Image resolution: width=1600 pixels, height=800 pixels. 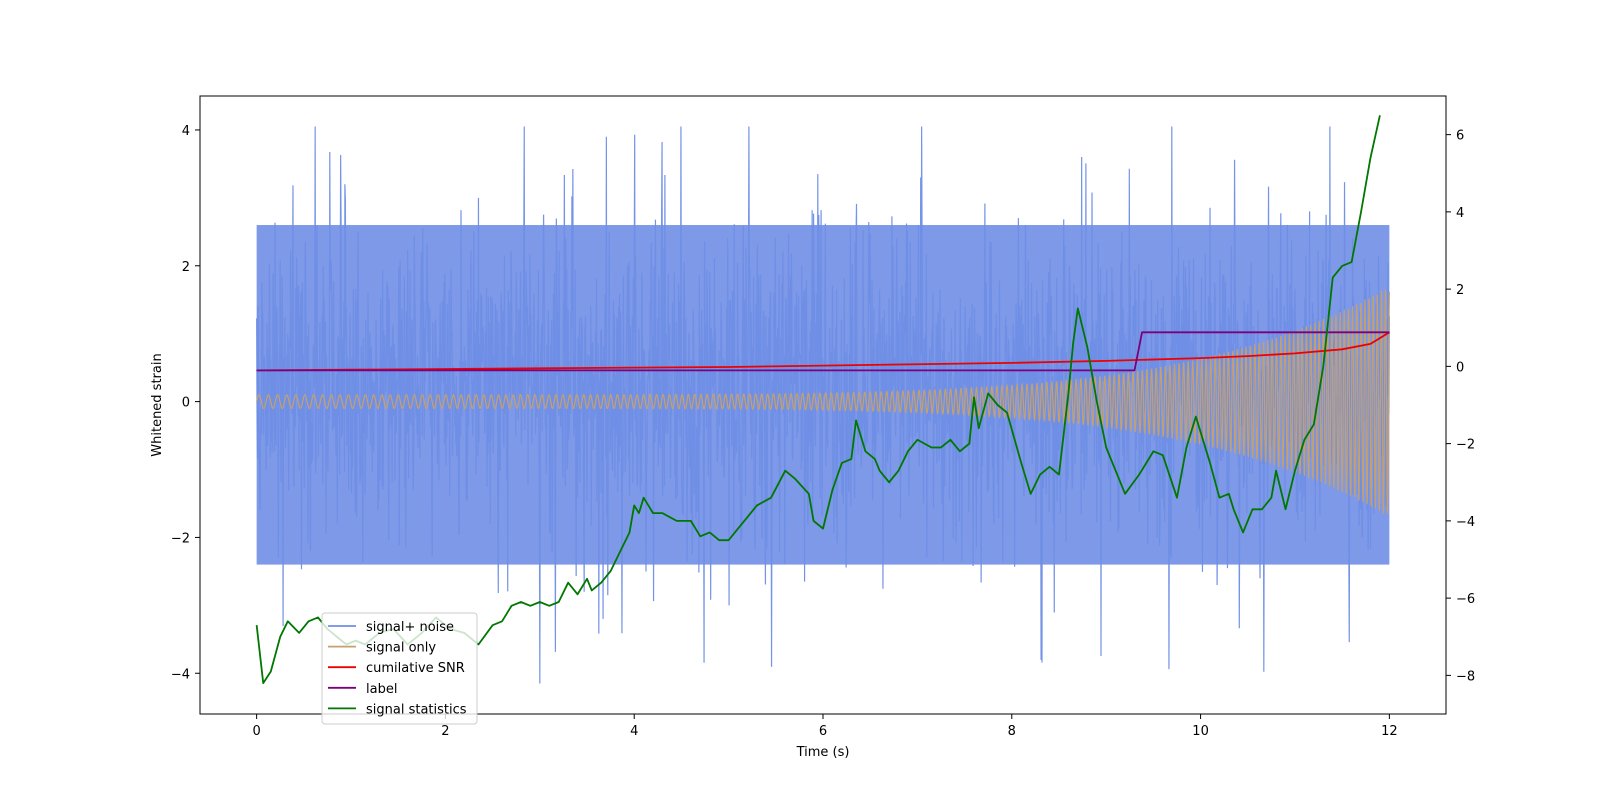 What do you see at coordinates (1460, 367) in the screenshot?
I see `y2-tick-label: 0` at bounding box center [1460, 367].